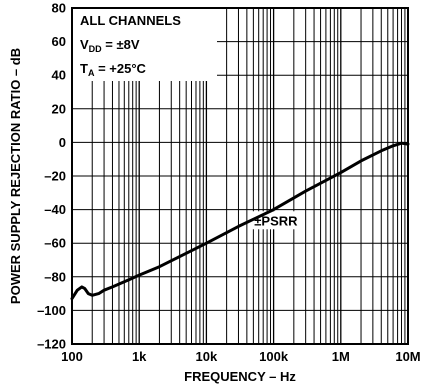 The width and height of the screenshot is (422, 392). I want to click on x-tick-label: 100k, so click(274, 356).